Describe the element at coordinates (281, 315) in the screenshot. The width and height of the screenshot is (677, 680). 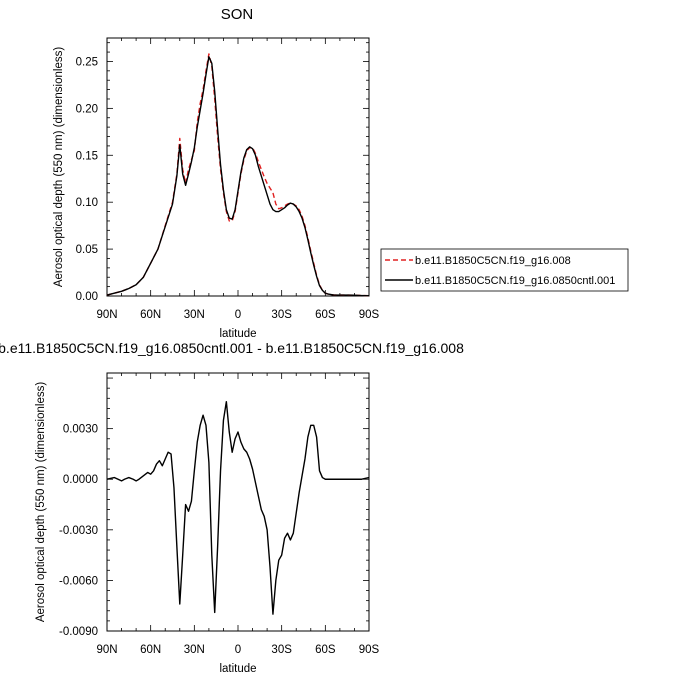
I see `top-x-tick-label: 30S` at that location.